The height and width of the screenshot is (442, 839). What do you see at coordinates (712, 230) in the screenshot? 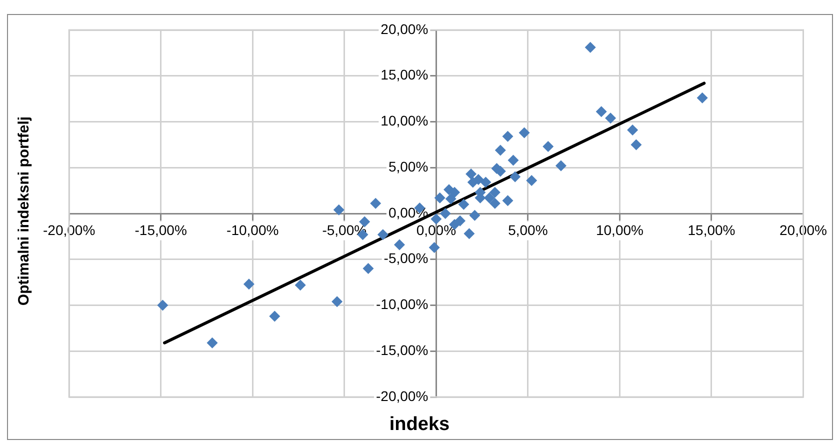
I see `x-tick-label: 15,00%` at bounding box center [712, 230].